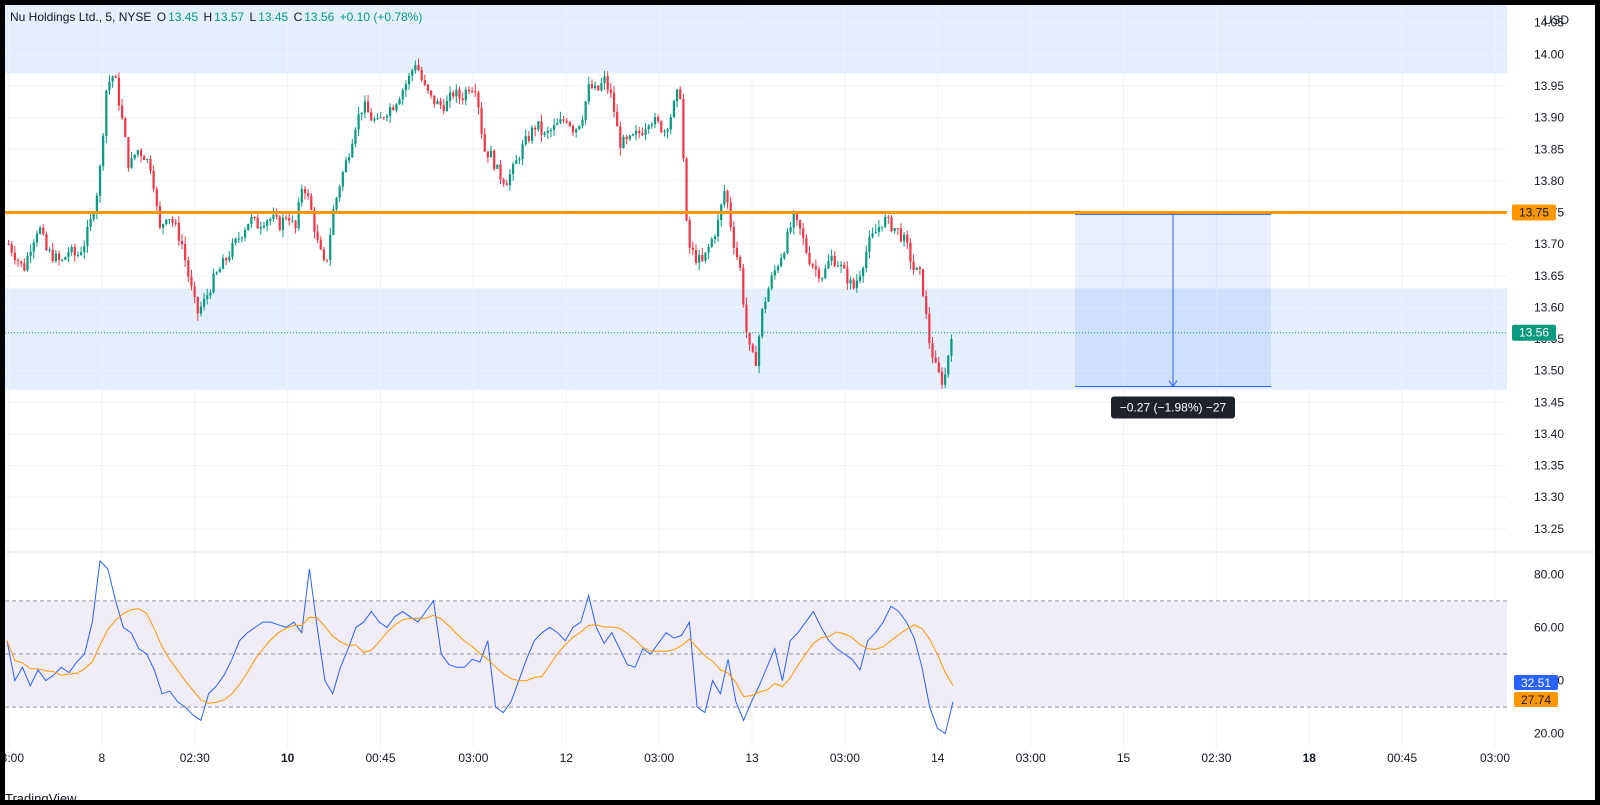 The height and width of the screenshot is (805, 1600). What do you see at coordinates (319, 17) in the screenshot?
I see `close-value: 13.56` at bounding box center [319, 17].